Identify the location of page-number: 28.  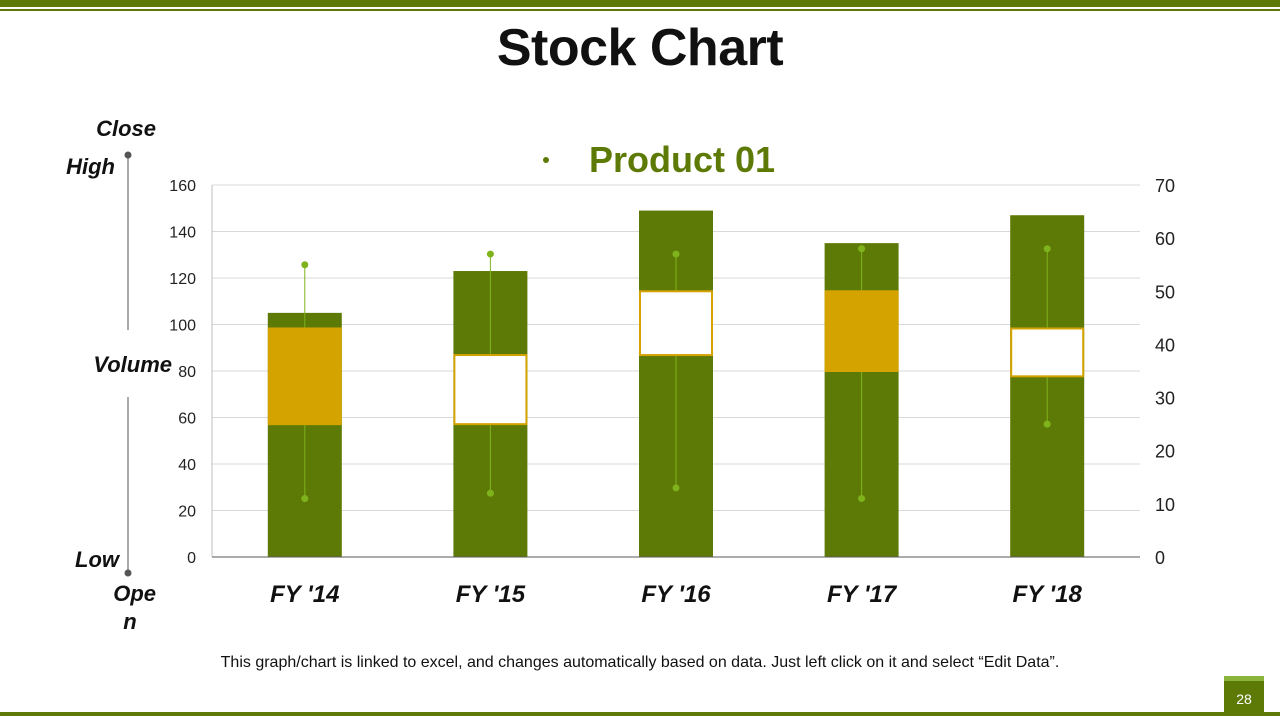
(1244, 699).